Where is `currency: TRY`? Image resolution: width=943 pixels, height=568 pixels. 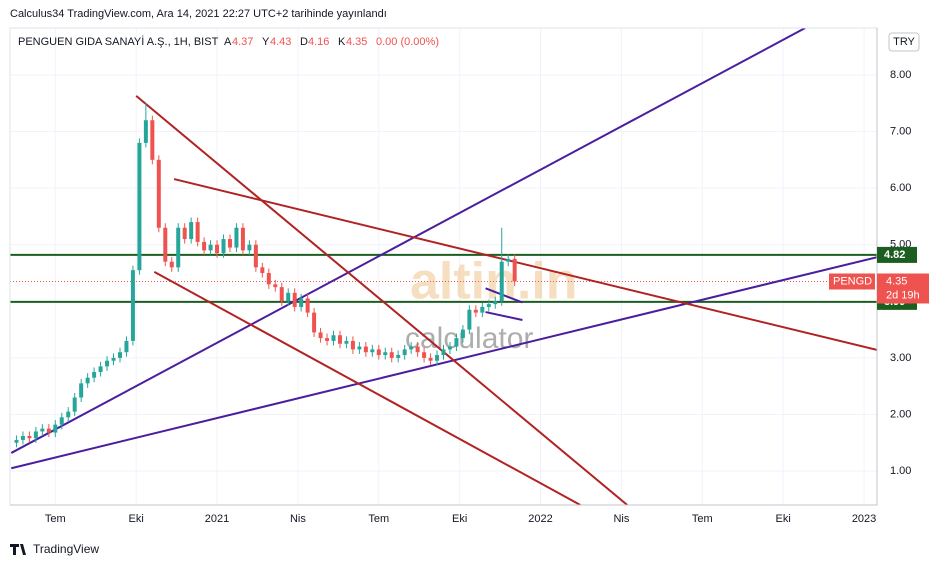 currency: TRY is located at coordinates (904, 42).